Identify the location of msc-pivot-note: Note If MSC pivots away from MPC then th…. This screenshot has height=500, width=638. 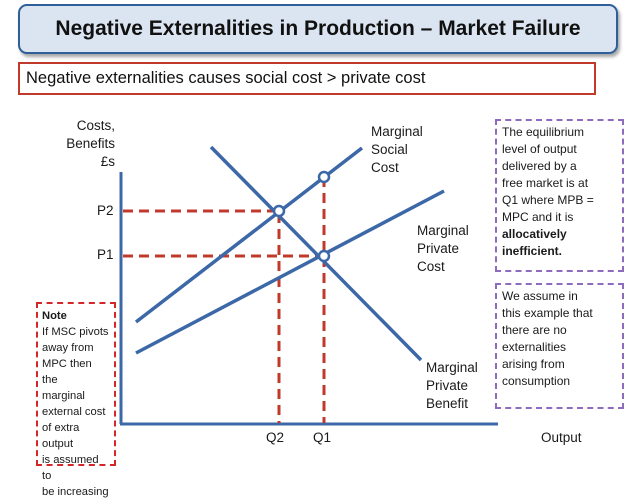
(76, 400).